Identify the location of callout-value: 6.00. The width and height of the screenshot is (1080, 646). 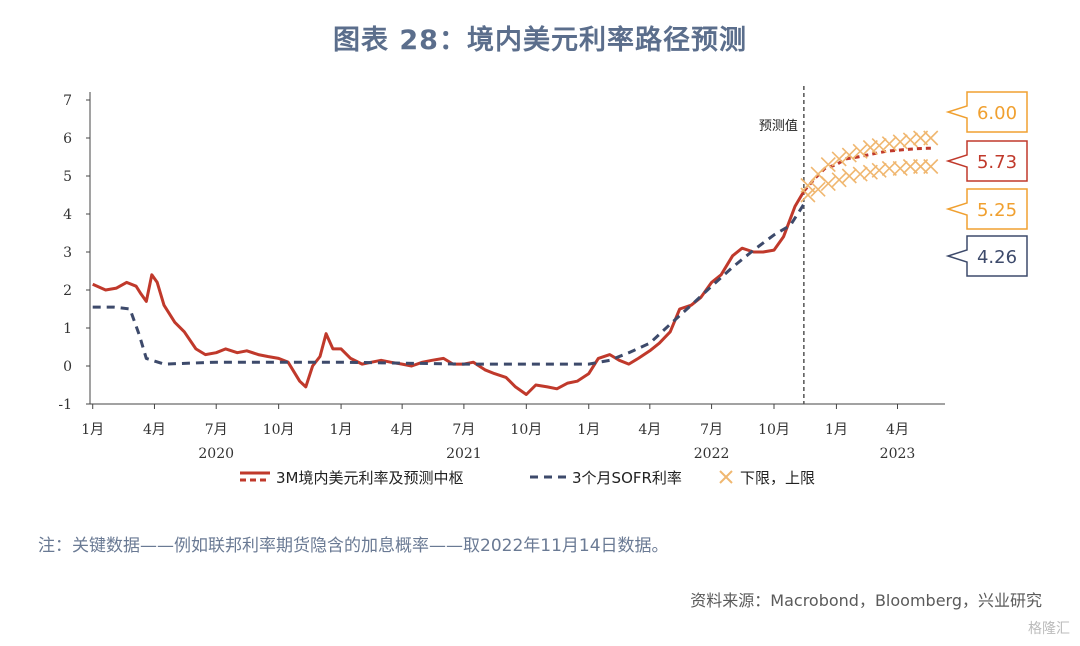
(997, 113).